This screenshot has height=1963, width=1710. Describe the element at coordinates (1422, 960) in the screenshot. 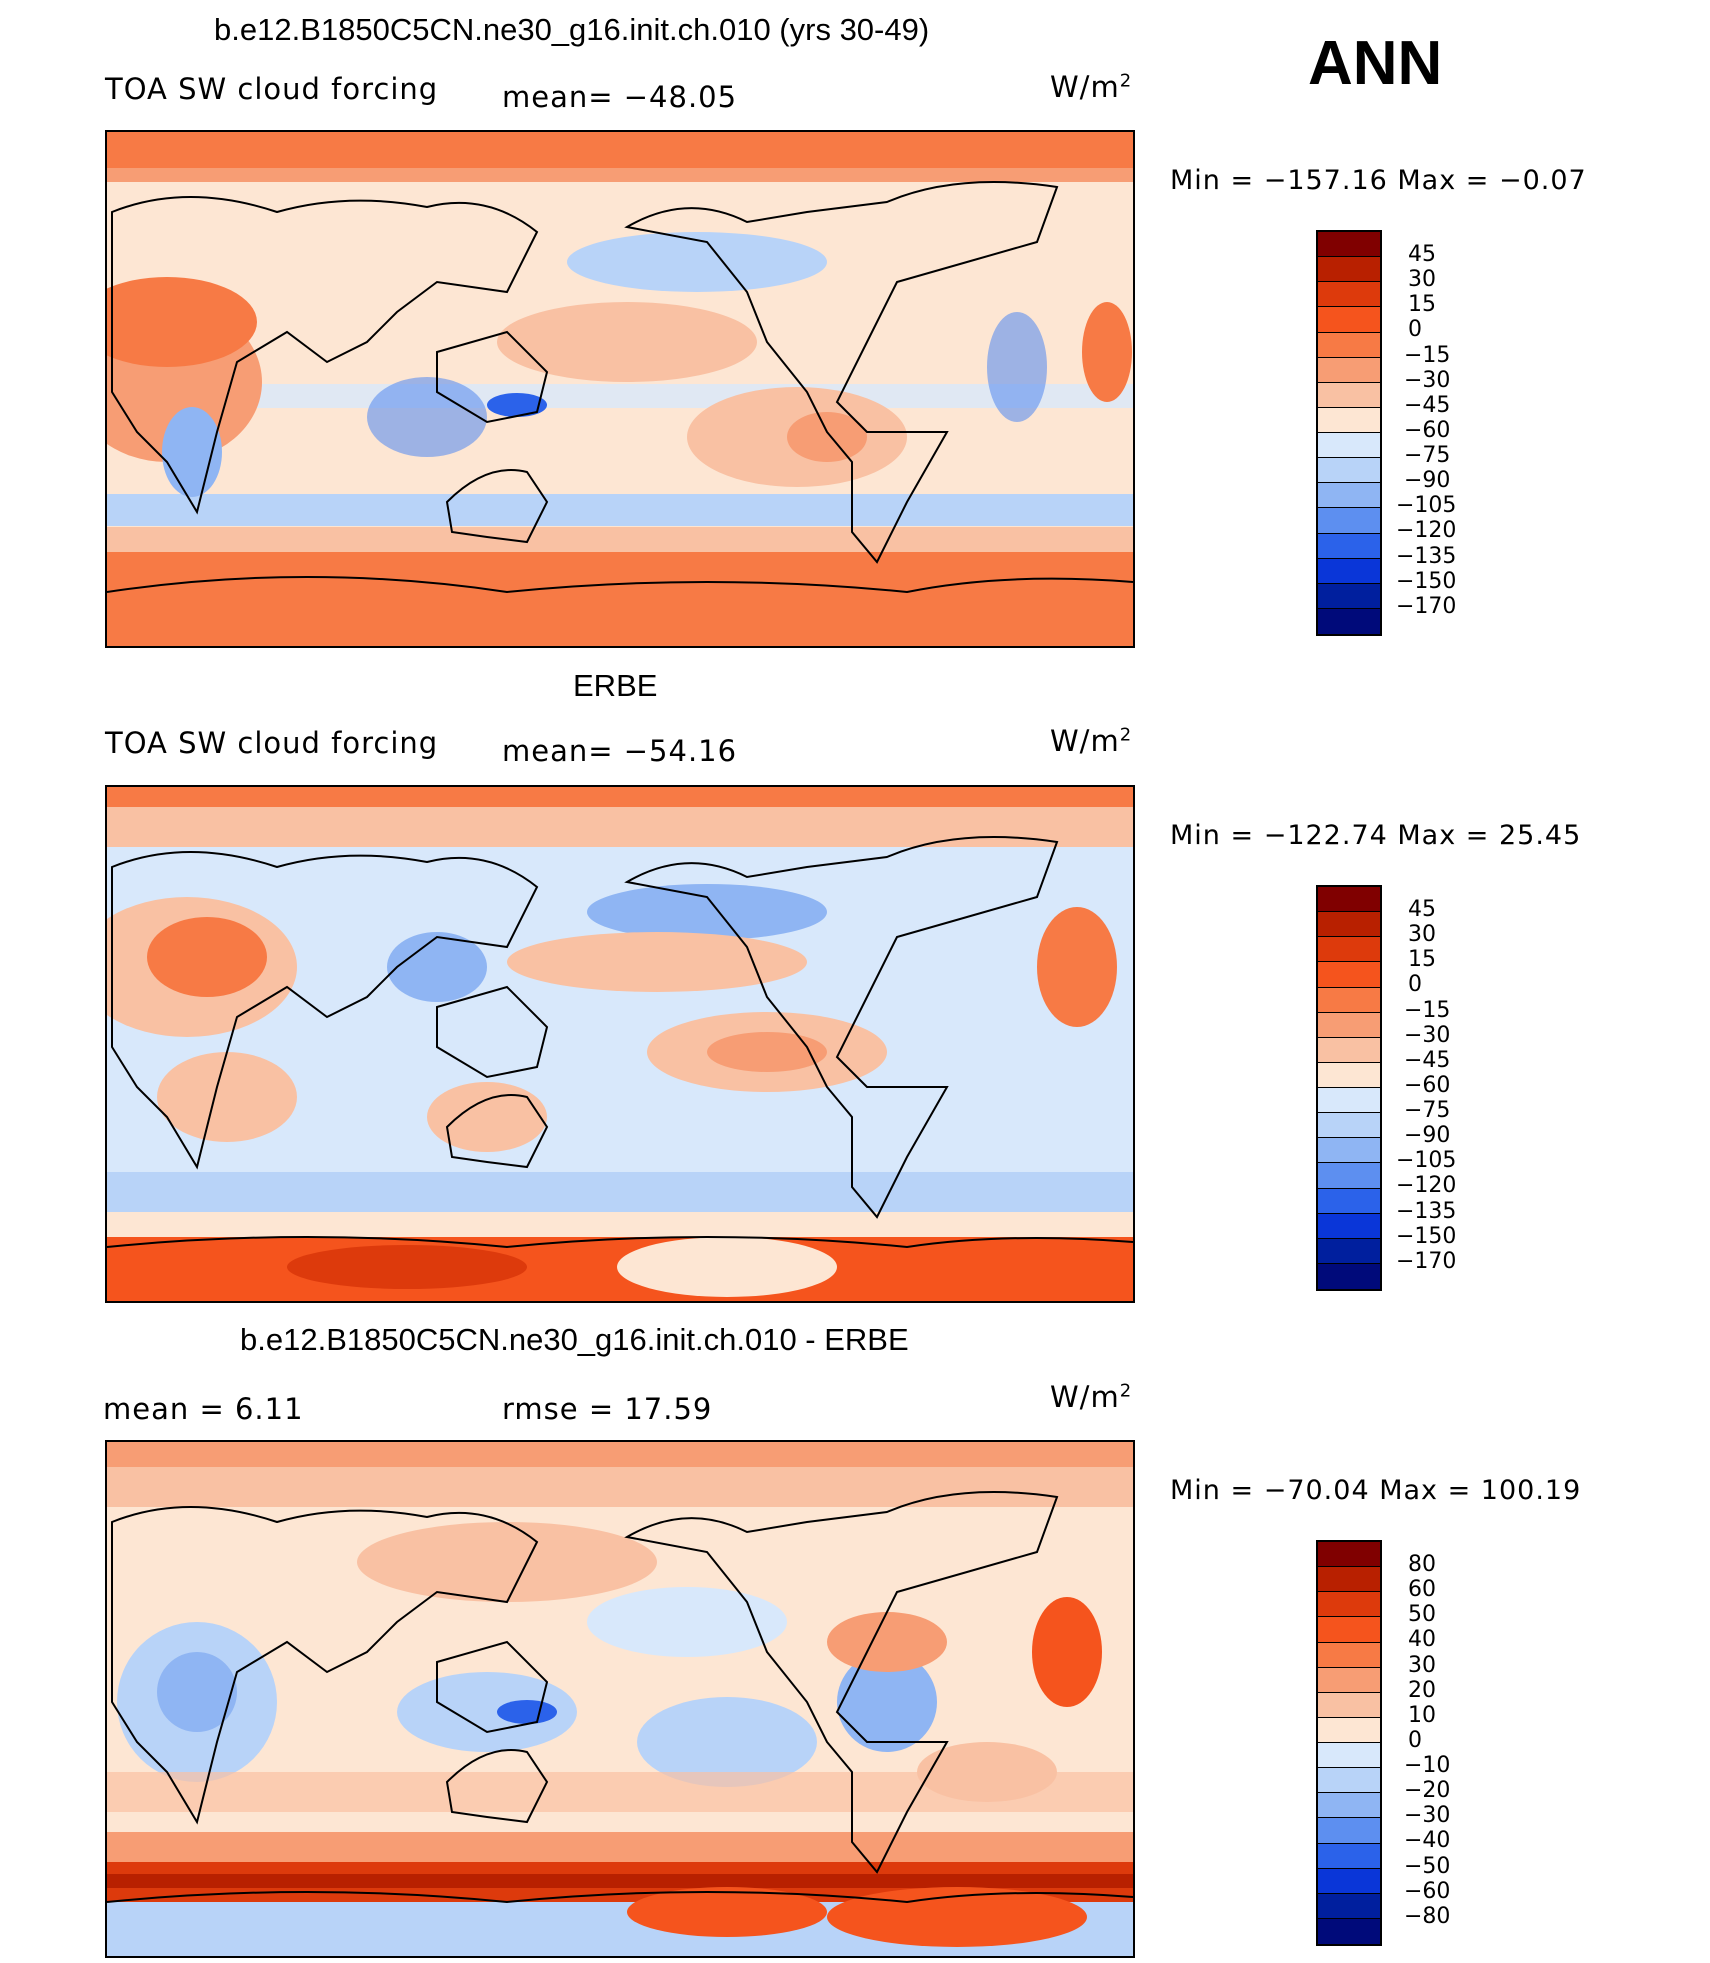

I see `colorbar-level-label: 15` at that location.